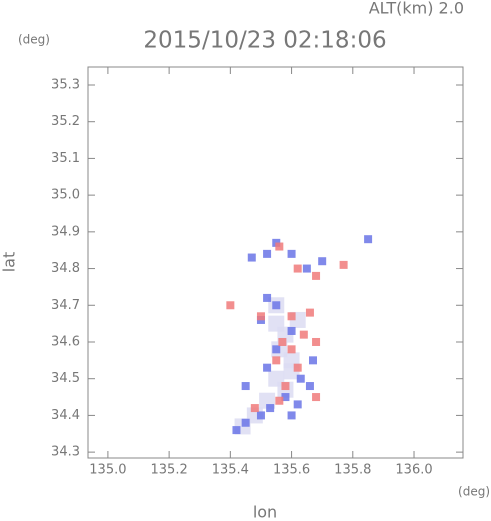 The image size is (491, 521). What do you see at coordinates (65, 268) in the screenshot?
I see `y-tick-label: 34.8` at bounding box center [65, 268].